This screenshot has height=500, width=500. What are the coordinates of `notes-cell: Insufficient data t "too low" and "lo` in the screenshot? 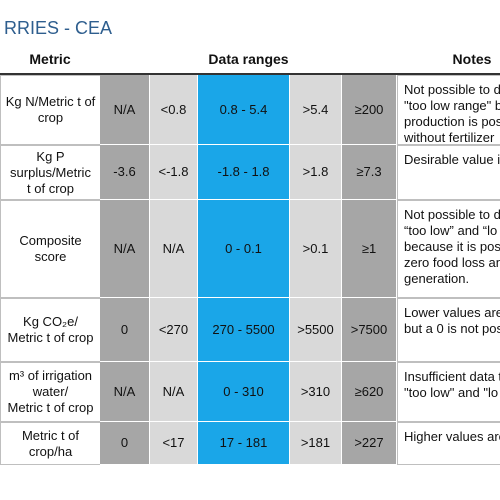 It's located at (448, 392).